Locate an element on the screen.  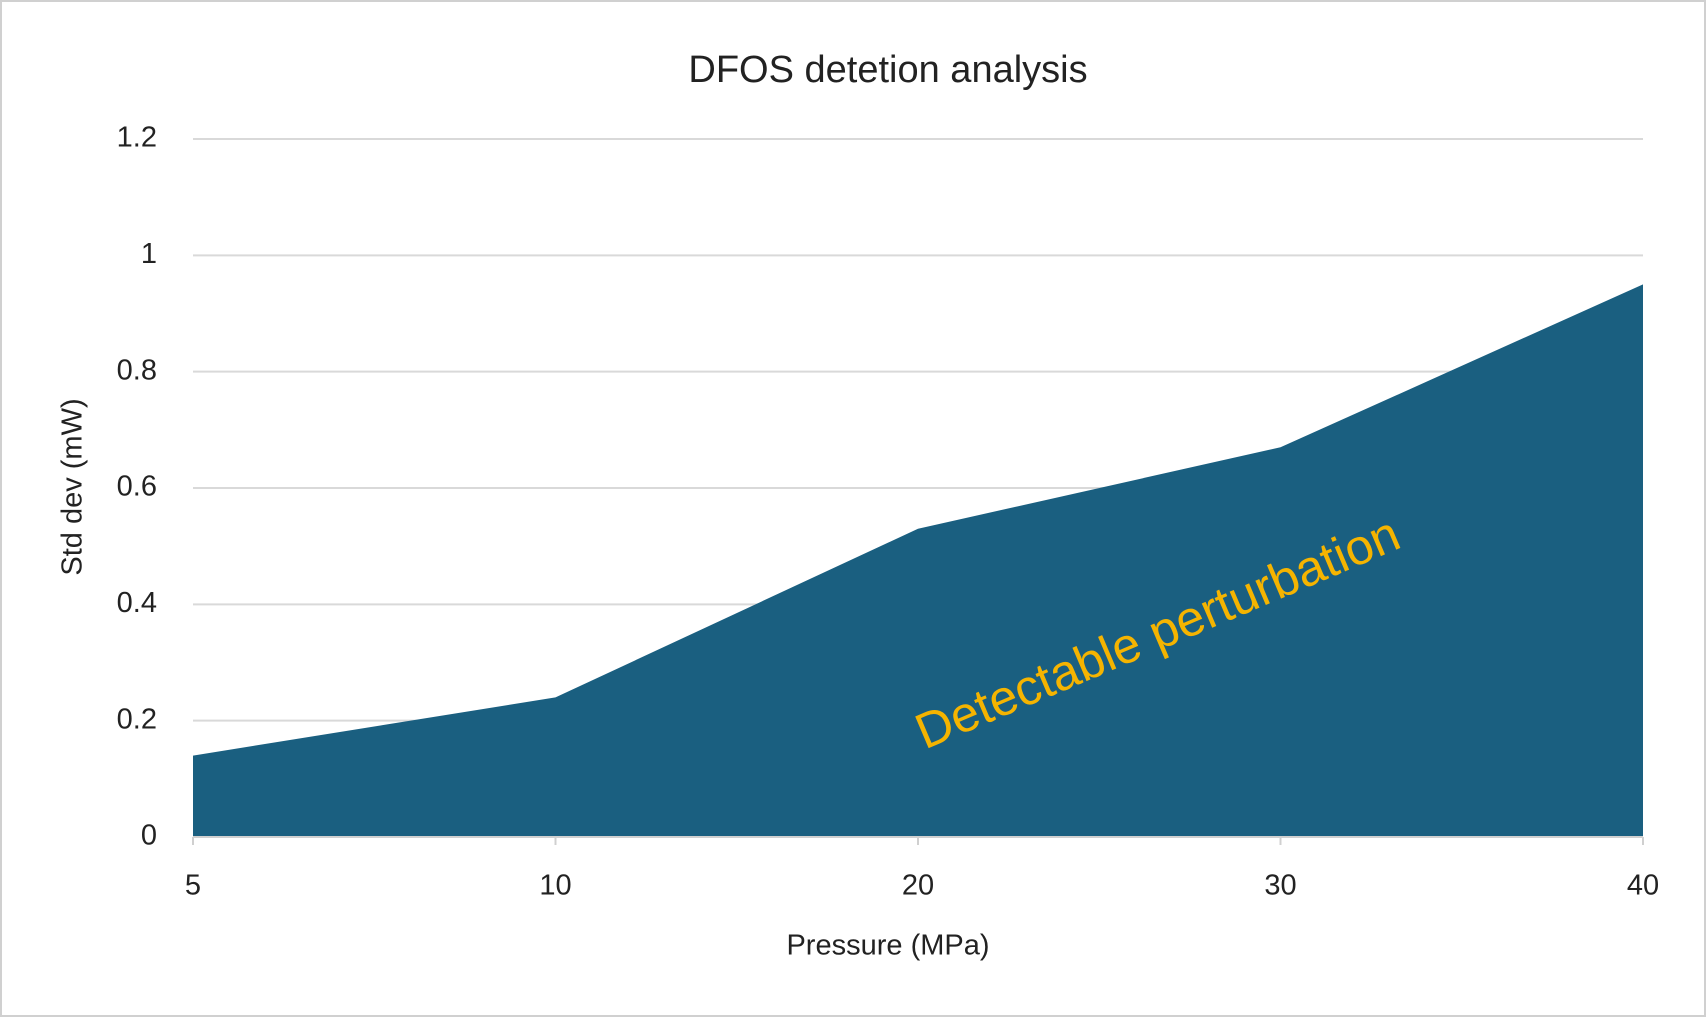
x-tick-label: 30 is located at coordinates (1280, 886).